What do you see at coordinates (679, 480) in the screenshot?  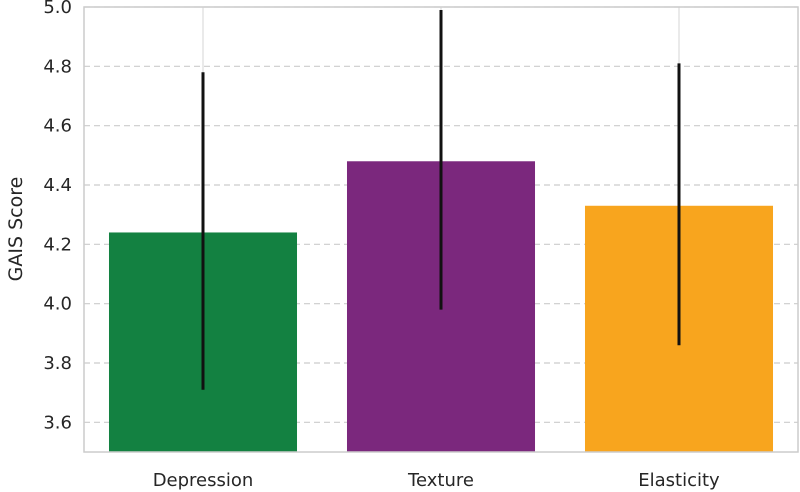 I see `x-tick-label: Elasticity` at bounding box center [679, 480].